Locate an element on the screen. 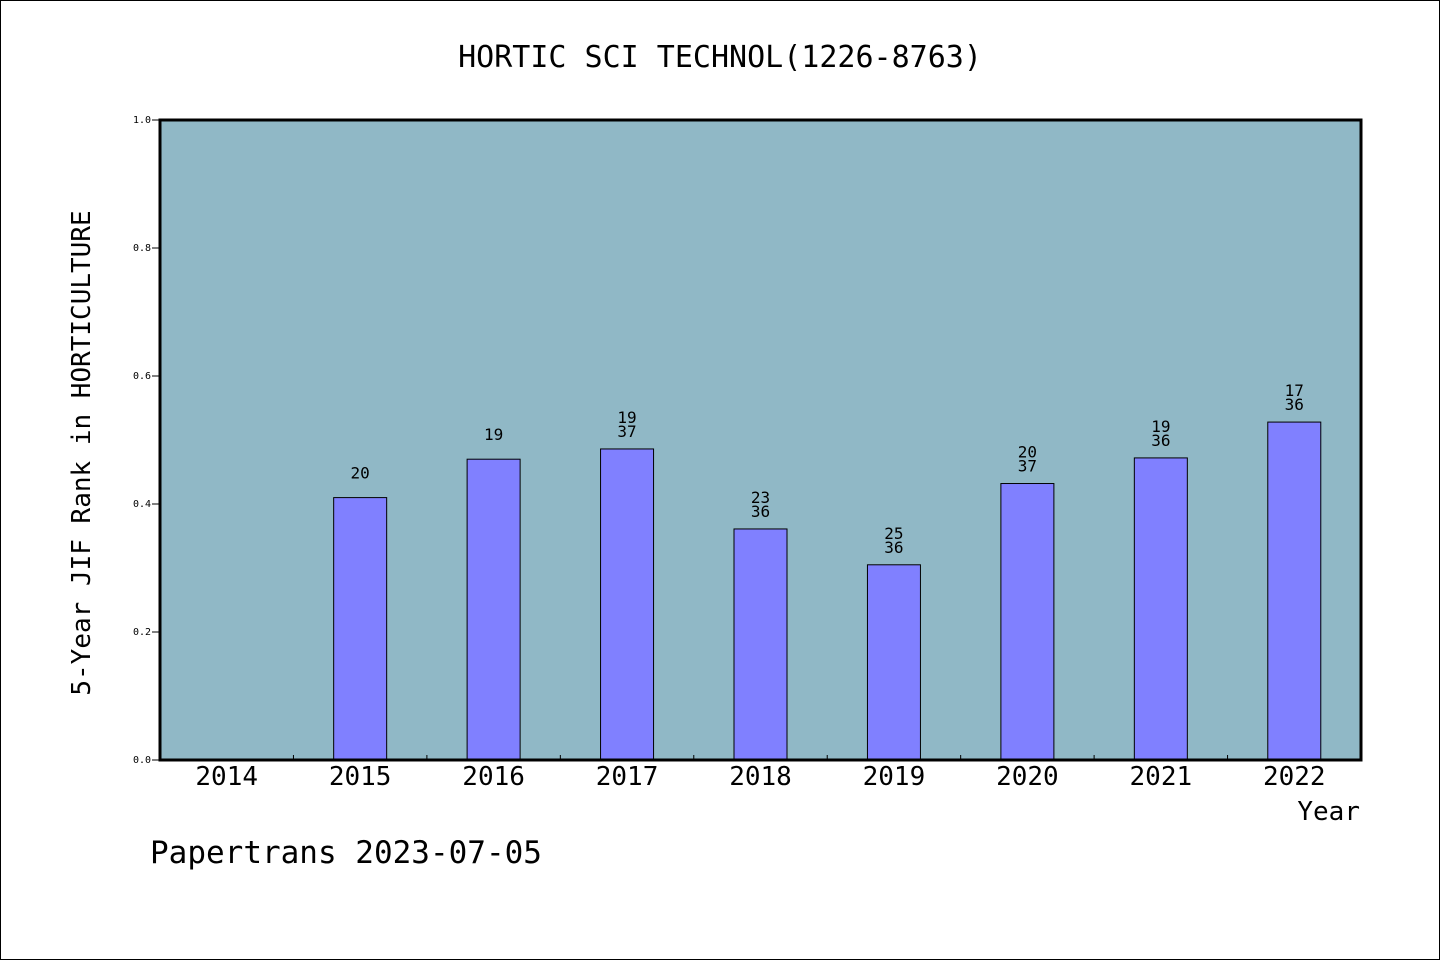  x-tick-label: 2016 is located at coordinates (493, 777).